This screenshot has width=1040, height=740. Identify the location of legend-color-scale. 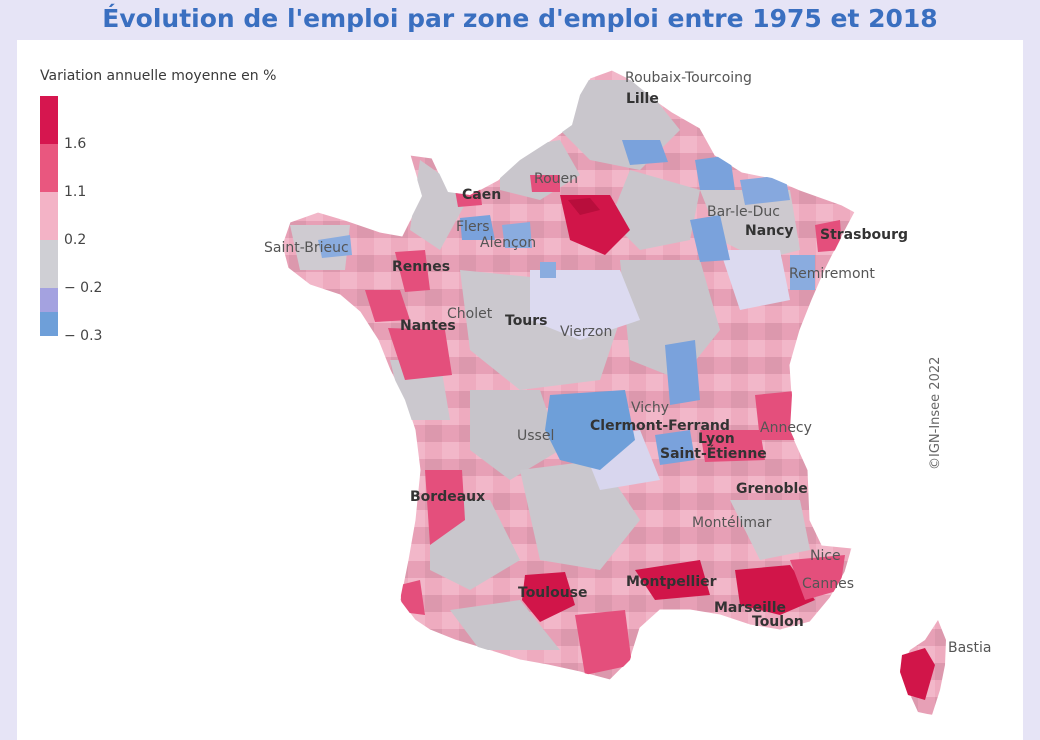
(49, 216).